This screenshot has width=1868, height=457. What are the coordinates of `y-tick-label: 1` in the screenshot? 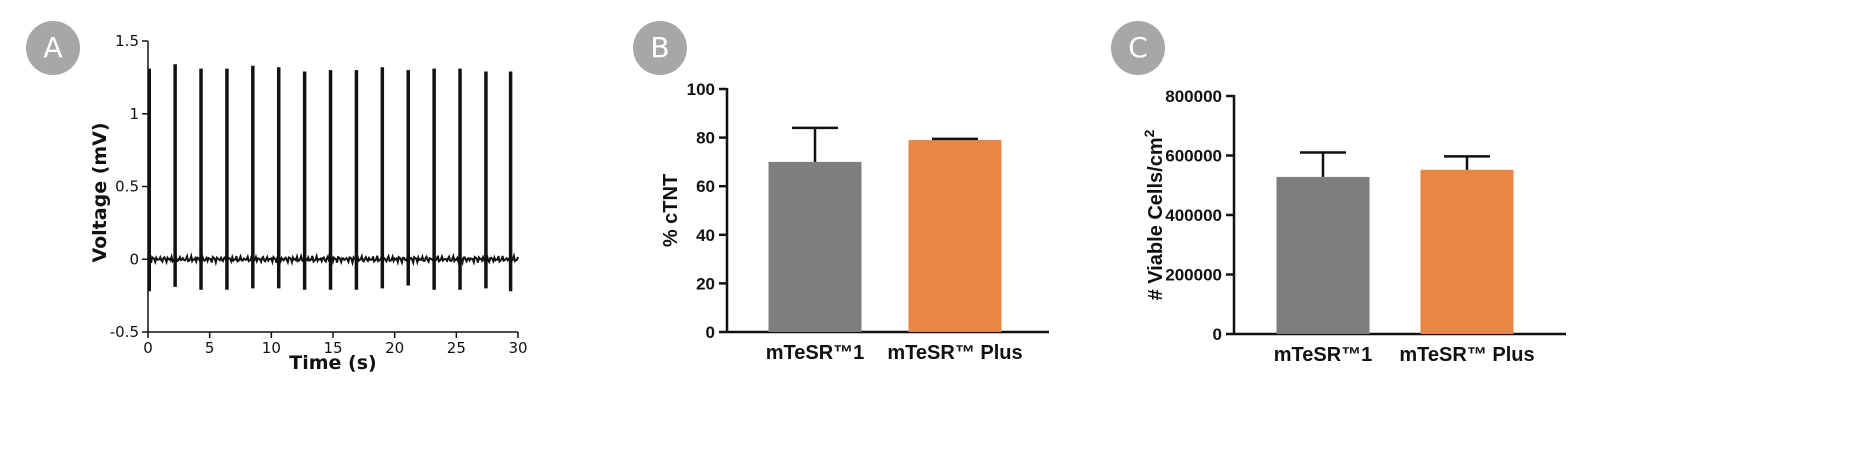 It's located at (134, 114).